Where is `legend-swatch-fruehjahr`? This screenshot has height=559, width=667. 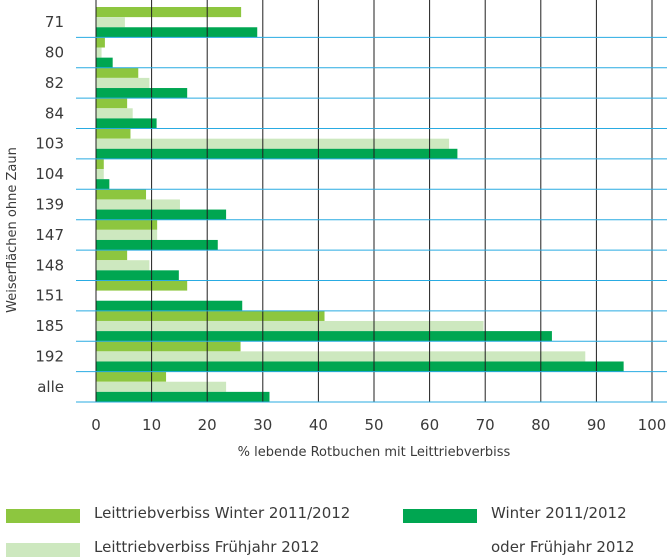 legend-swatch-fruehjahr is located at coordinates (43, 550).